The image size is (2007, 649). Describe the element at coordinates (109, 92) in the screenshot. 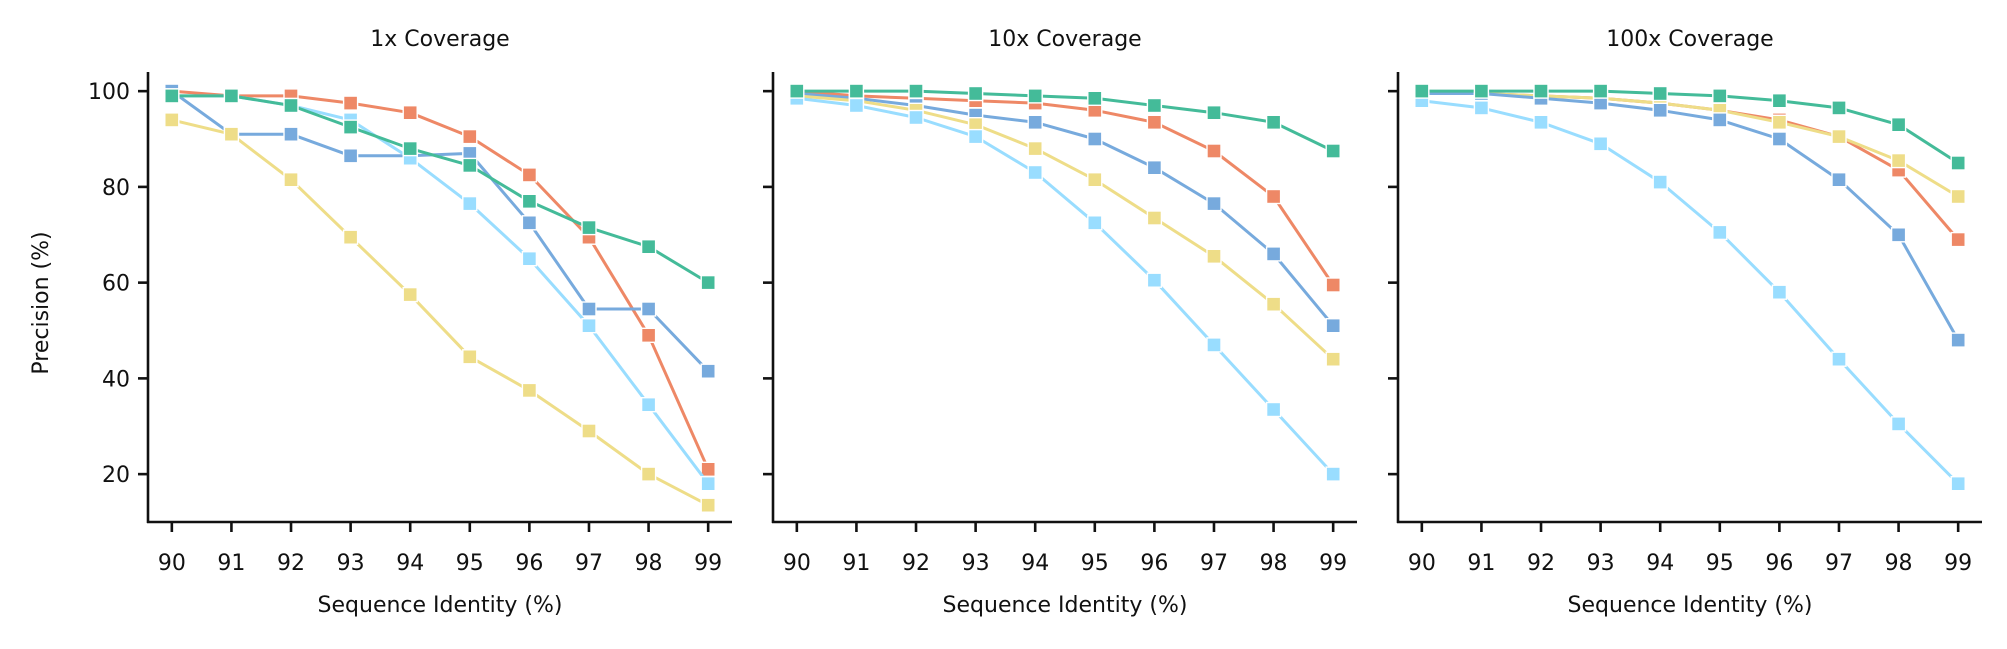

I see `y-tick-label: 100` at that location.